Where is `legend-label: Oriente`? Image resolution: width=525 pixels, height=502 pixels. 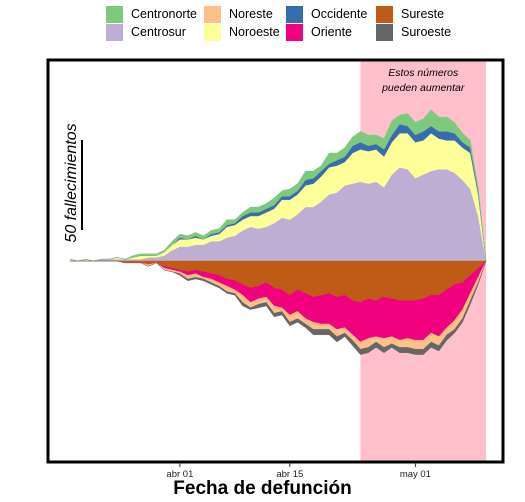 legend-label: Oriente is located at coordinates (331, 32).